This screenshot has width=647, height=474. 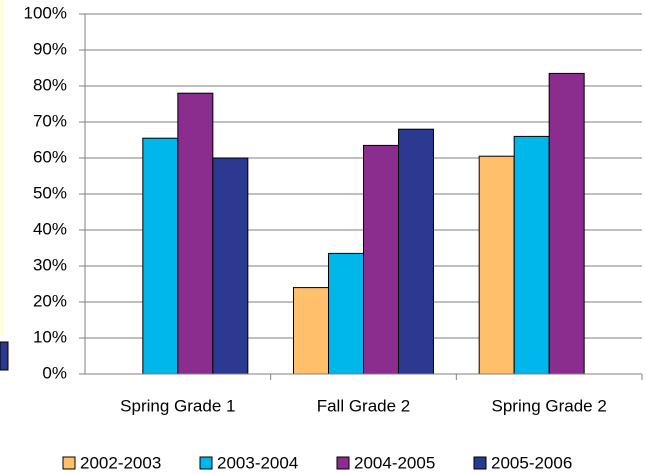 What do you see at coordinates (50, 228) in the screenshot?
I see `y-tick-label: 40%` at bounding box center [50, 228].